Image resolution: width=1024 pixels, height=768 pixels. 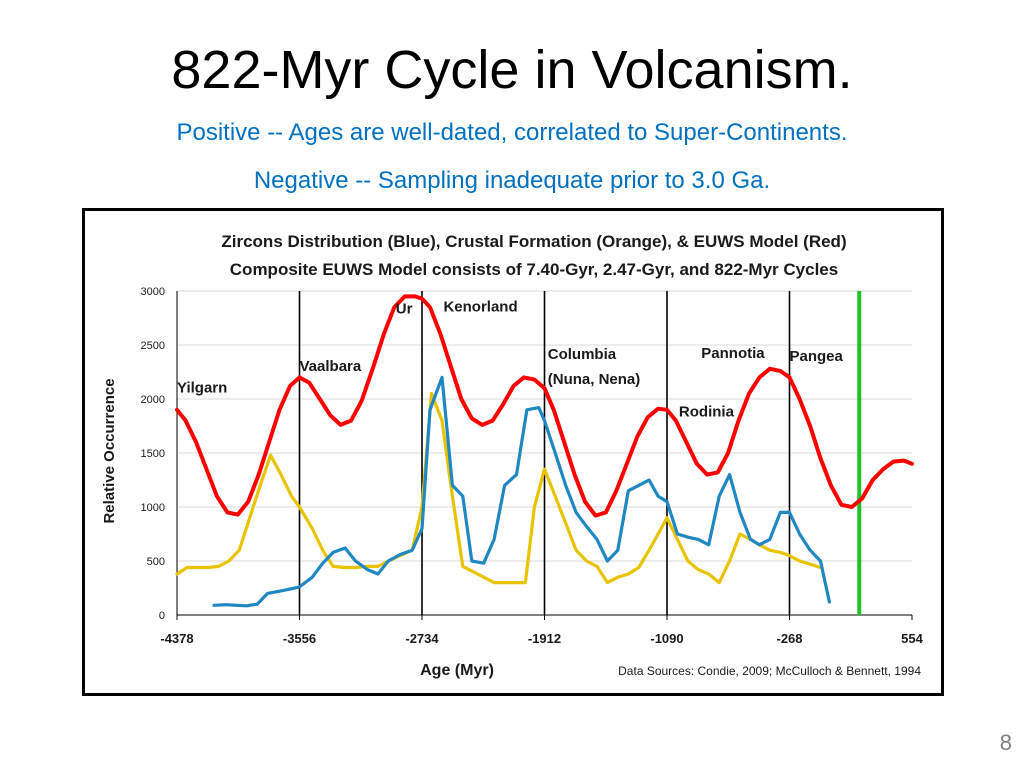 I want to click on x-axis-label: Age (Myr), so click(x=457, y=670).